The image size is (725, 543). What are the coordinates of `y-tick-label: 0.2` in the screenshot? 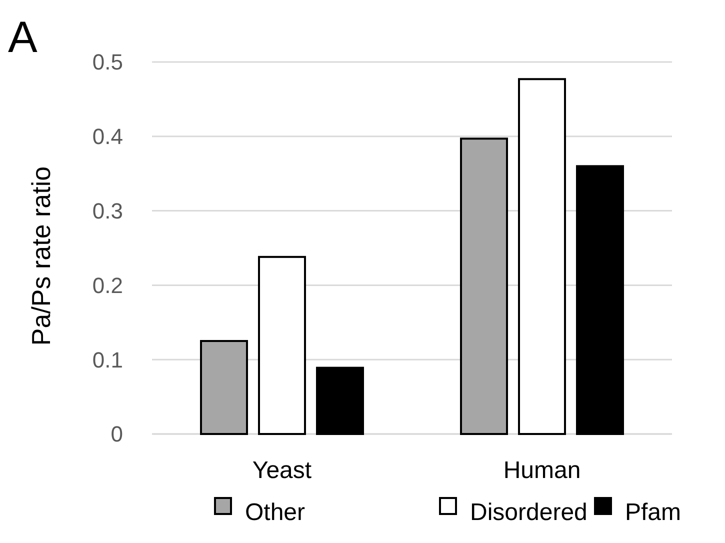 It's located at (107, 285).